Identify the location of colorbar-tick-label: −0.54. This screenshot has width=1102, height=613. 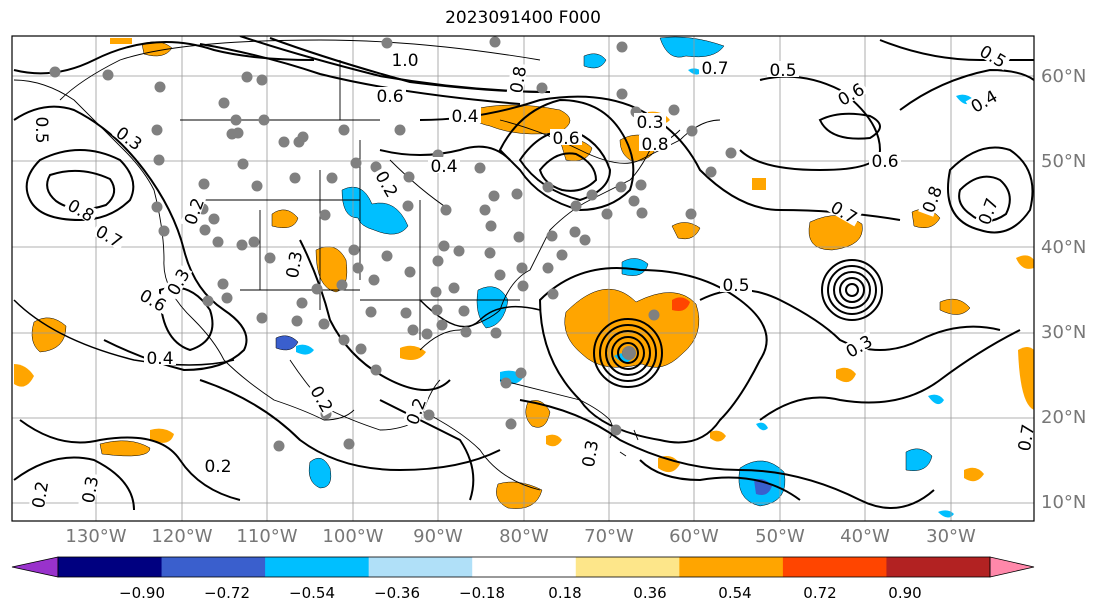
(312, 593).